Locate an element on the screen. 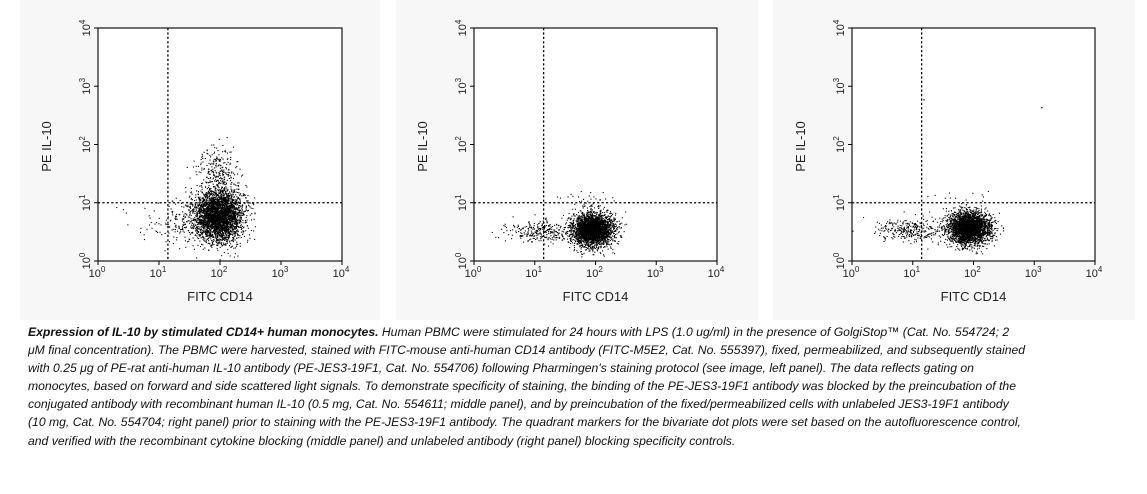  y-tick-label: 104 is located at coordinates (85, 27).